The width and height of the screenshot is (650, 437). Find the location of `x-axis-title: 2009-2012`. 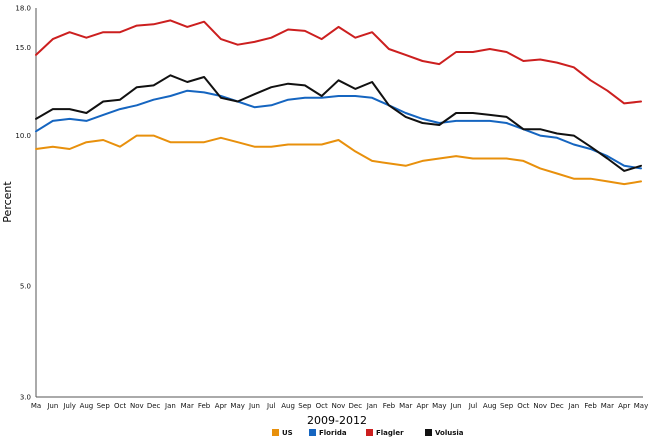

x-axis-title: 2009-2012 is located at coordinates (337, 420).